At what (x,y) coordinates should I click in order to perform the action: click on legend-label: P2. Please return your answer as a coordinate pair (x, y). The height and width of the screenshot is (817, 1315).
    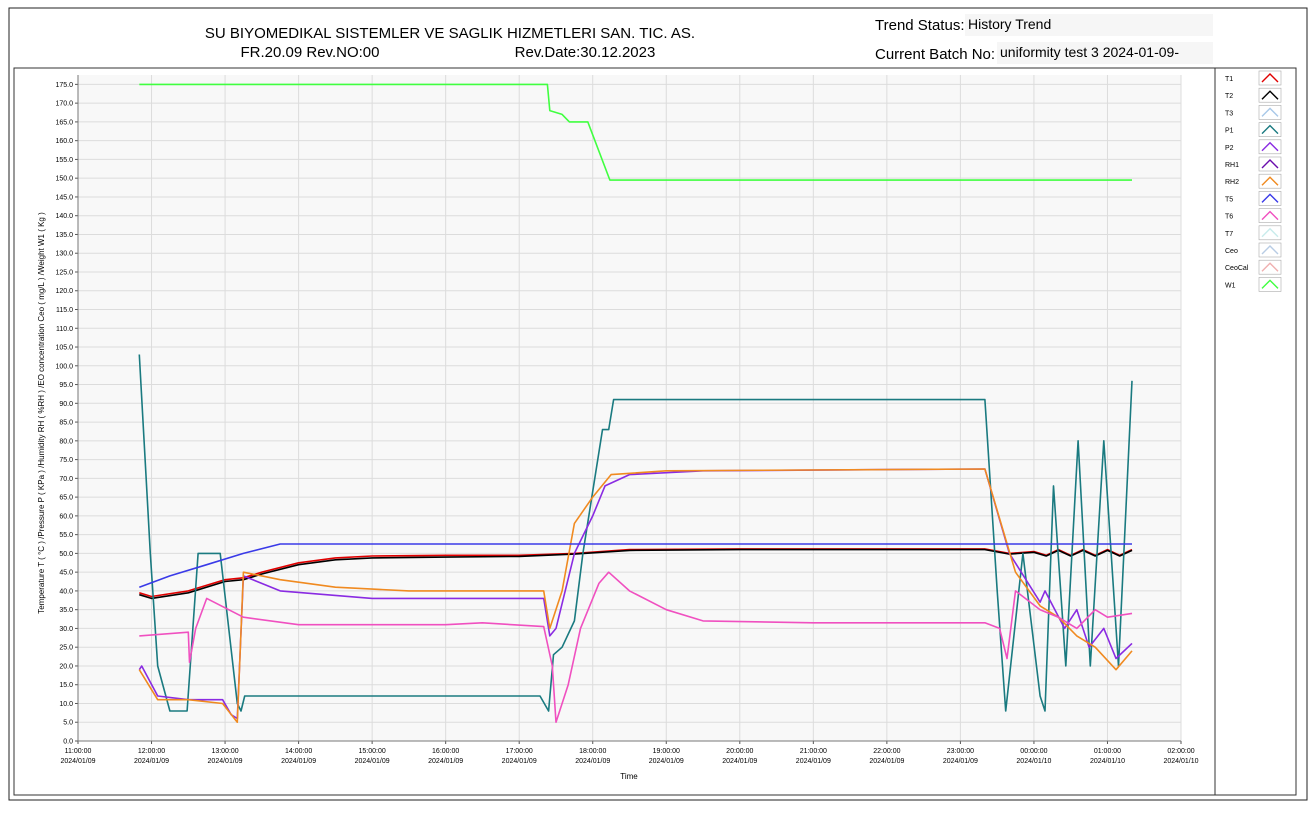
    Looking at the image, I should click on (1229, 148).